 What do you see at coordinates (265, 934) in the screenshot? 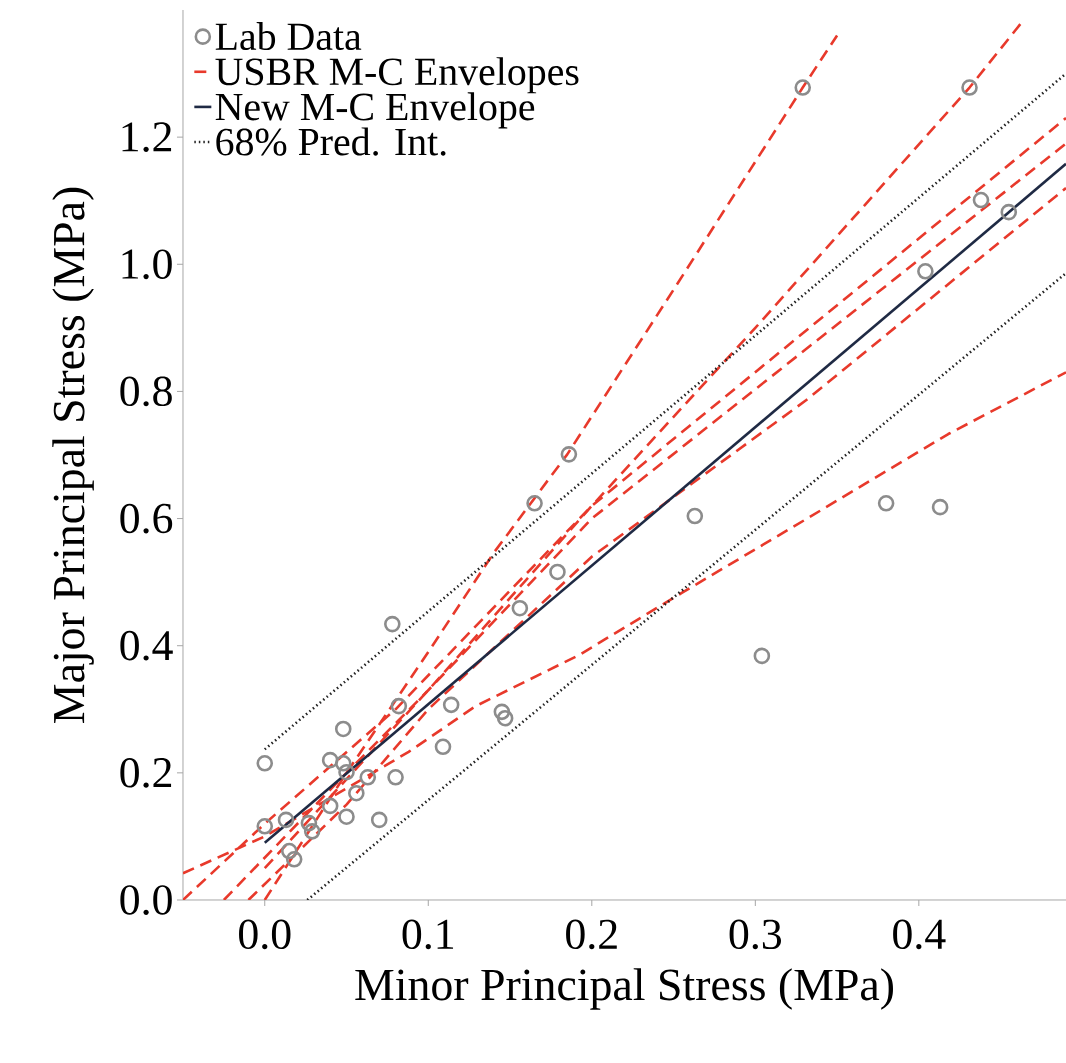
I see `x-tick-label: 0.0` at bounding box center [265, 934].